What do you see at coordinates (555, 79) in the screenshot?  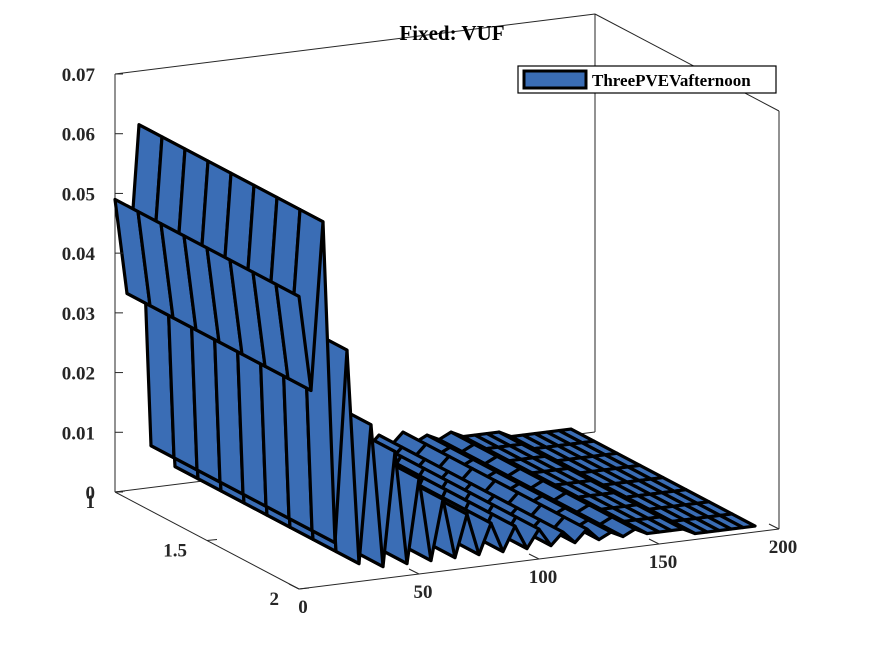 I see `legend-swatch` at bounding box center [555, 79].